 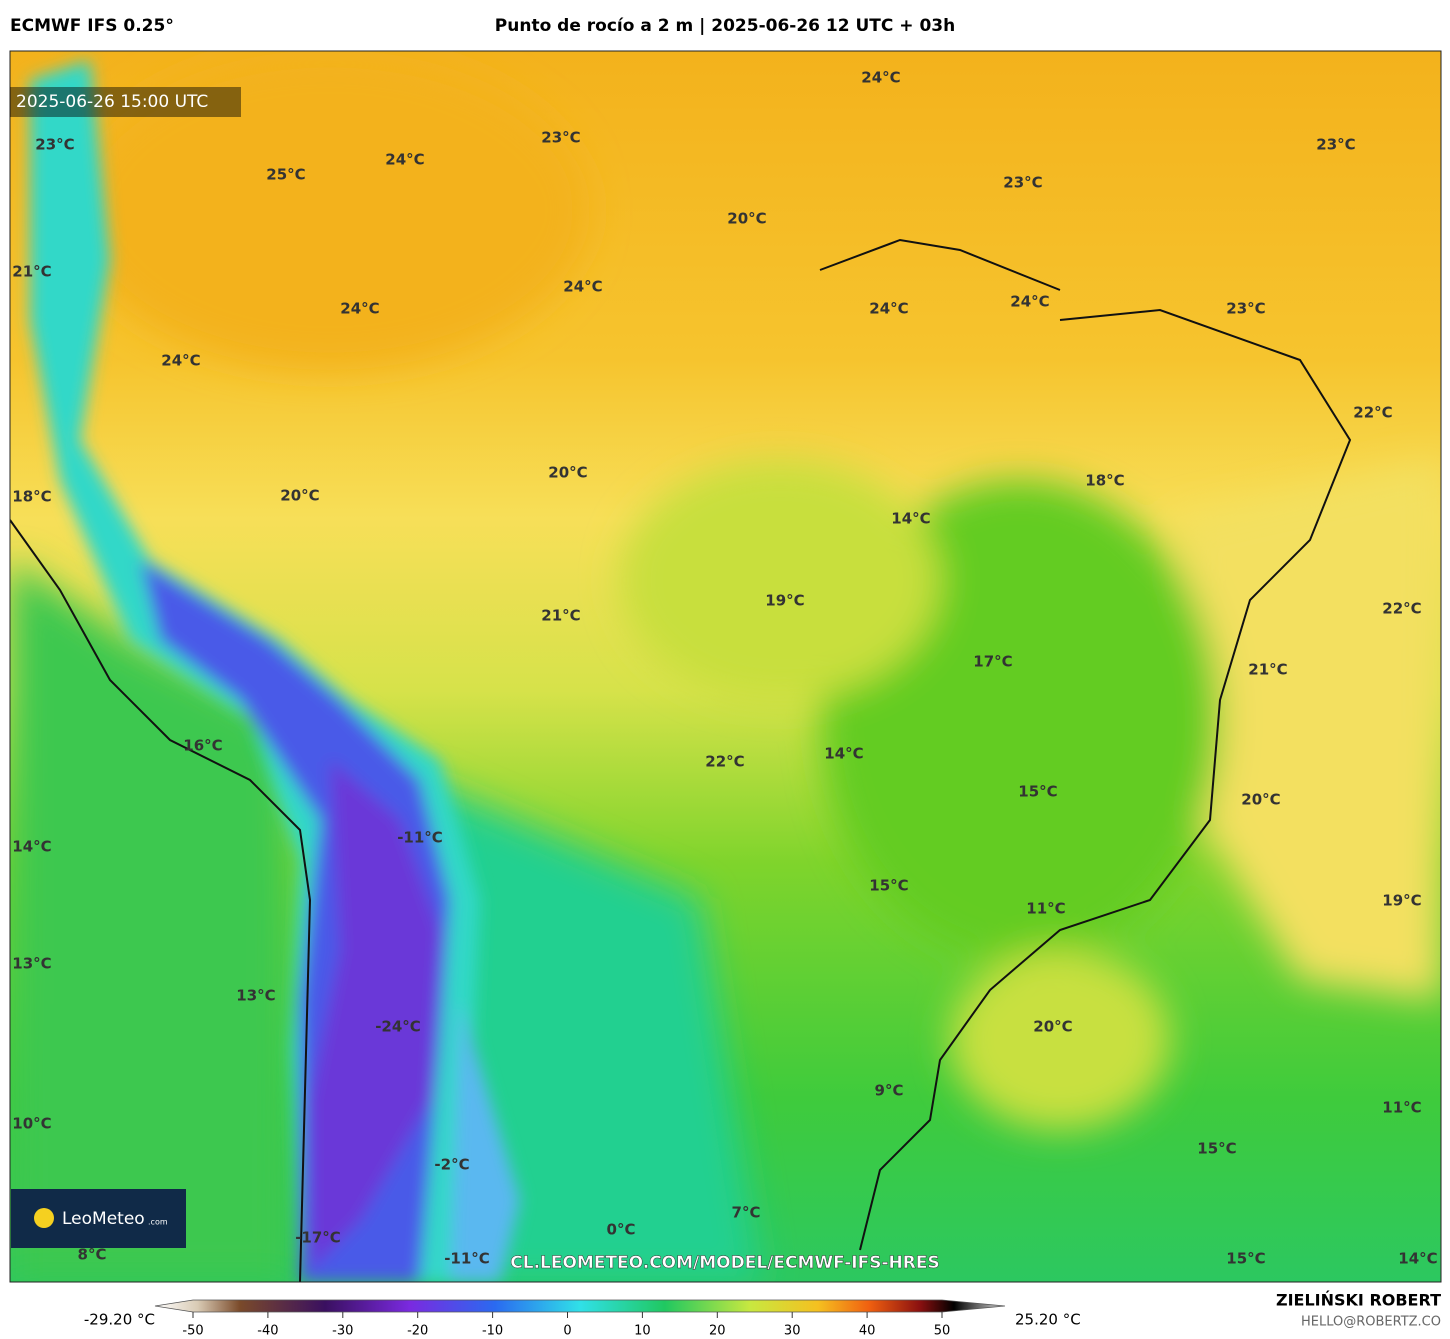 I want to click on colorbar-tick-label: -40, so click(x=267, y=1331).